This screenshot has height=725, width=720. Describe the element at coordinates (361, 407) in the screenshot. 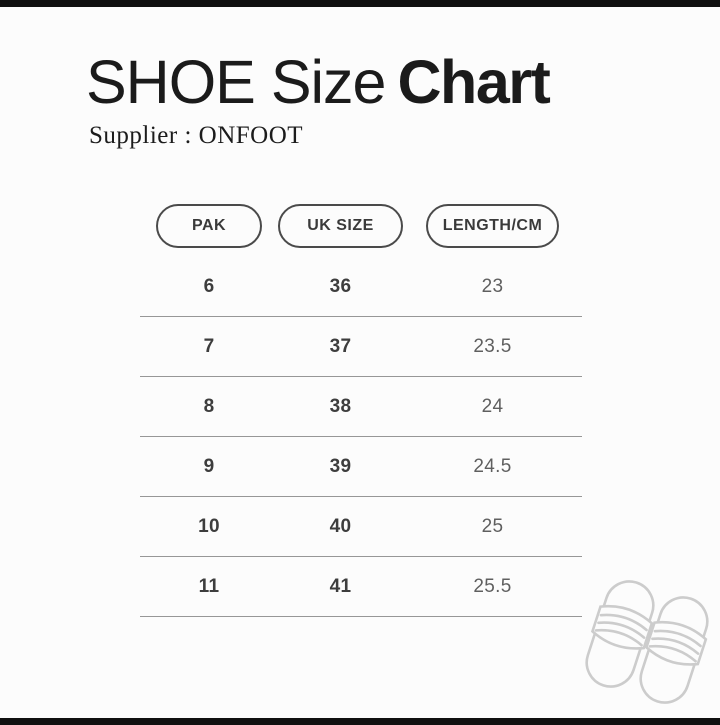

I see `table-row: 8 38 24` at that location.